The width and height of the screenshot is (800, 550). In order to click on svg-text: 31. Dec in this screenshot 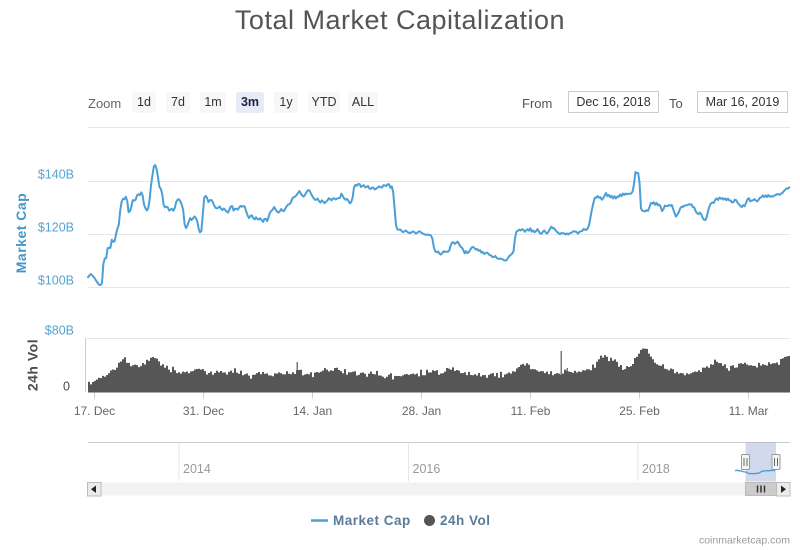, I will do `click(203, 411)`.